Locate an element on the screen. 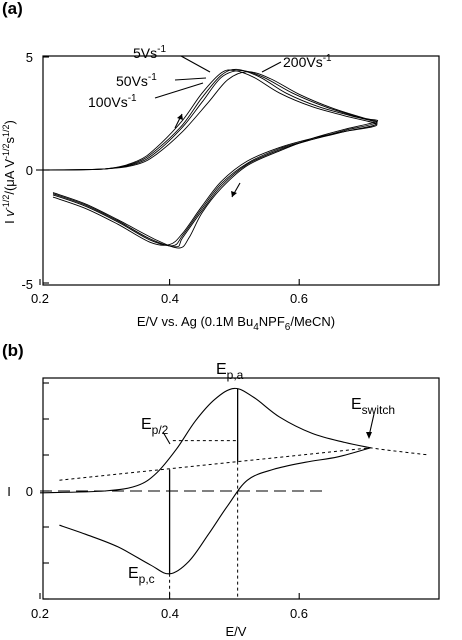 This screenshot has height=640, width=462. b-forward-scan is located at coordinates (205, 440).